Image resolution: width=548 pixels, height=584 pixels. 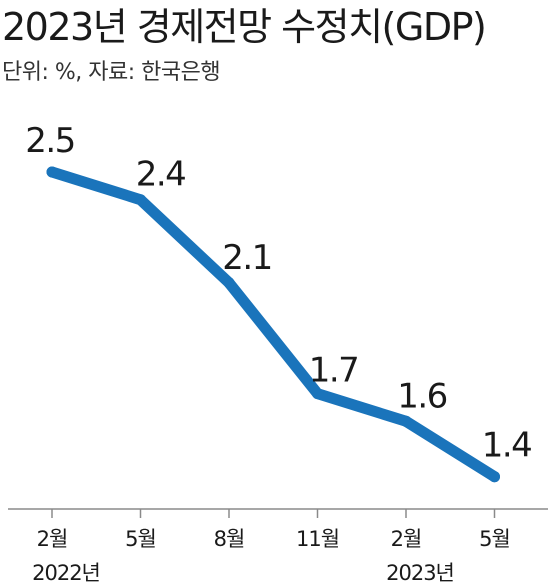 I want to click on data-label: 1.7, so click(x=334, y=371).